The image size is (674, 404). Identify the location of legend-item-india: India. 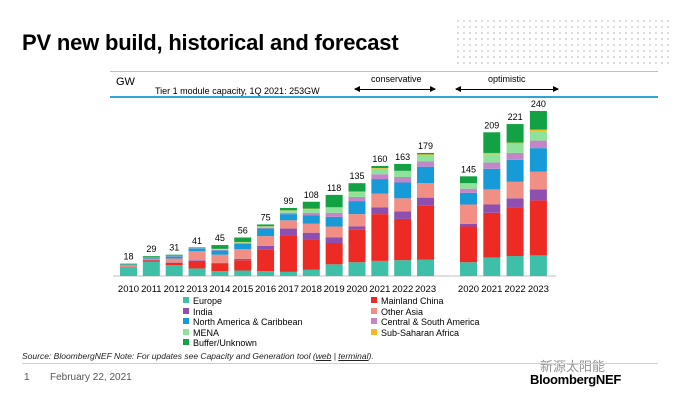
(198, 312).